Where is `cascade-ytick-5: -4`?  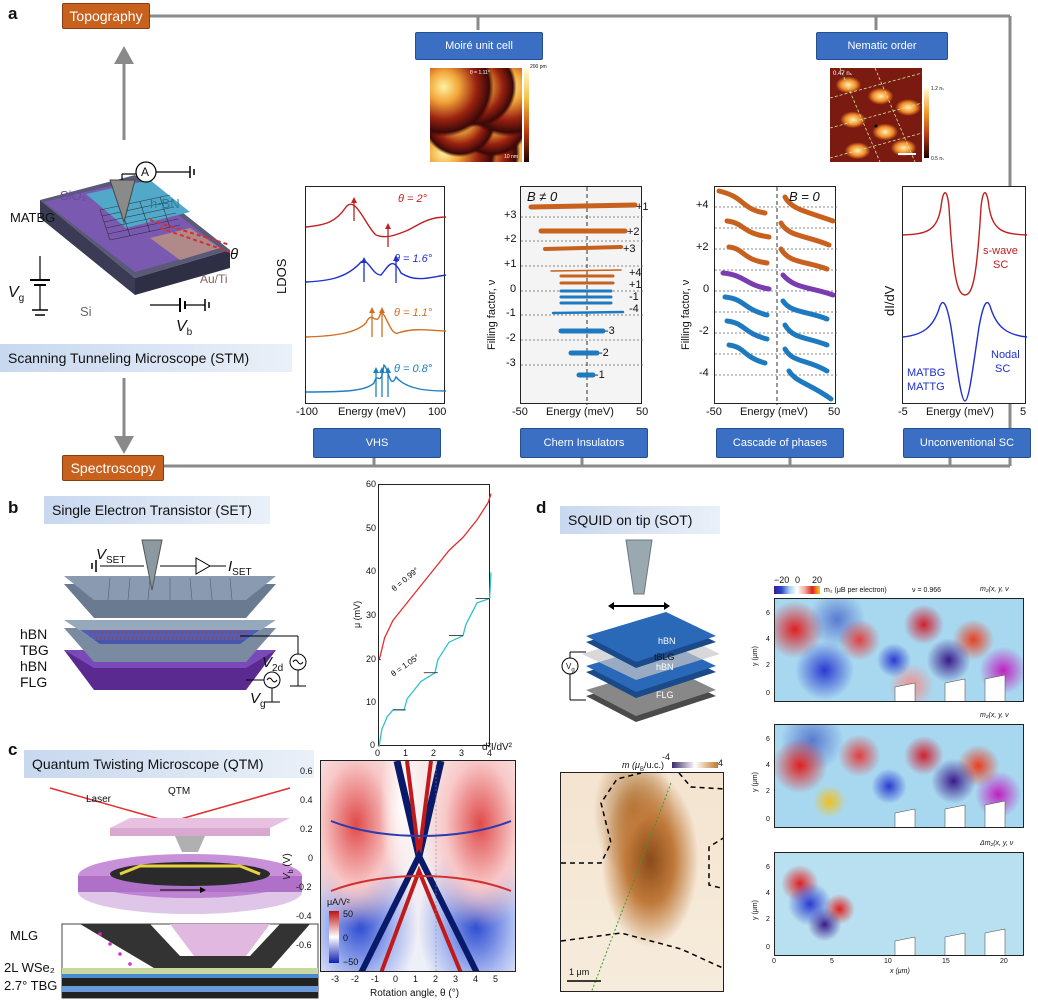
cascade-ytick-5: -4 is located at coordinates (704, 373).